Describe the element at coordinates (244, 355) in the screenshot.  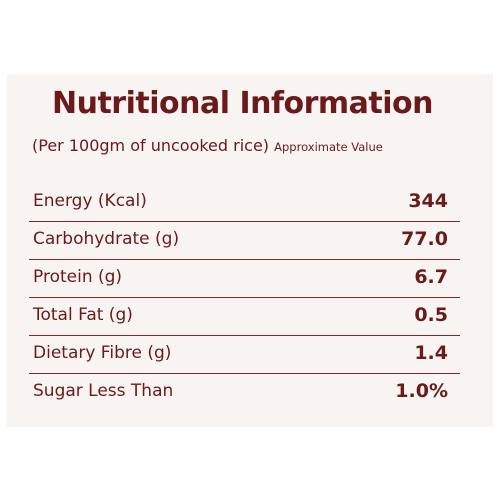
I see `table-row-dietary-fibre: Dietary Fibre (g) 1.4` at that location.